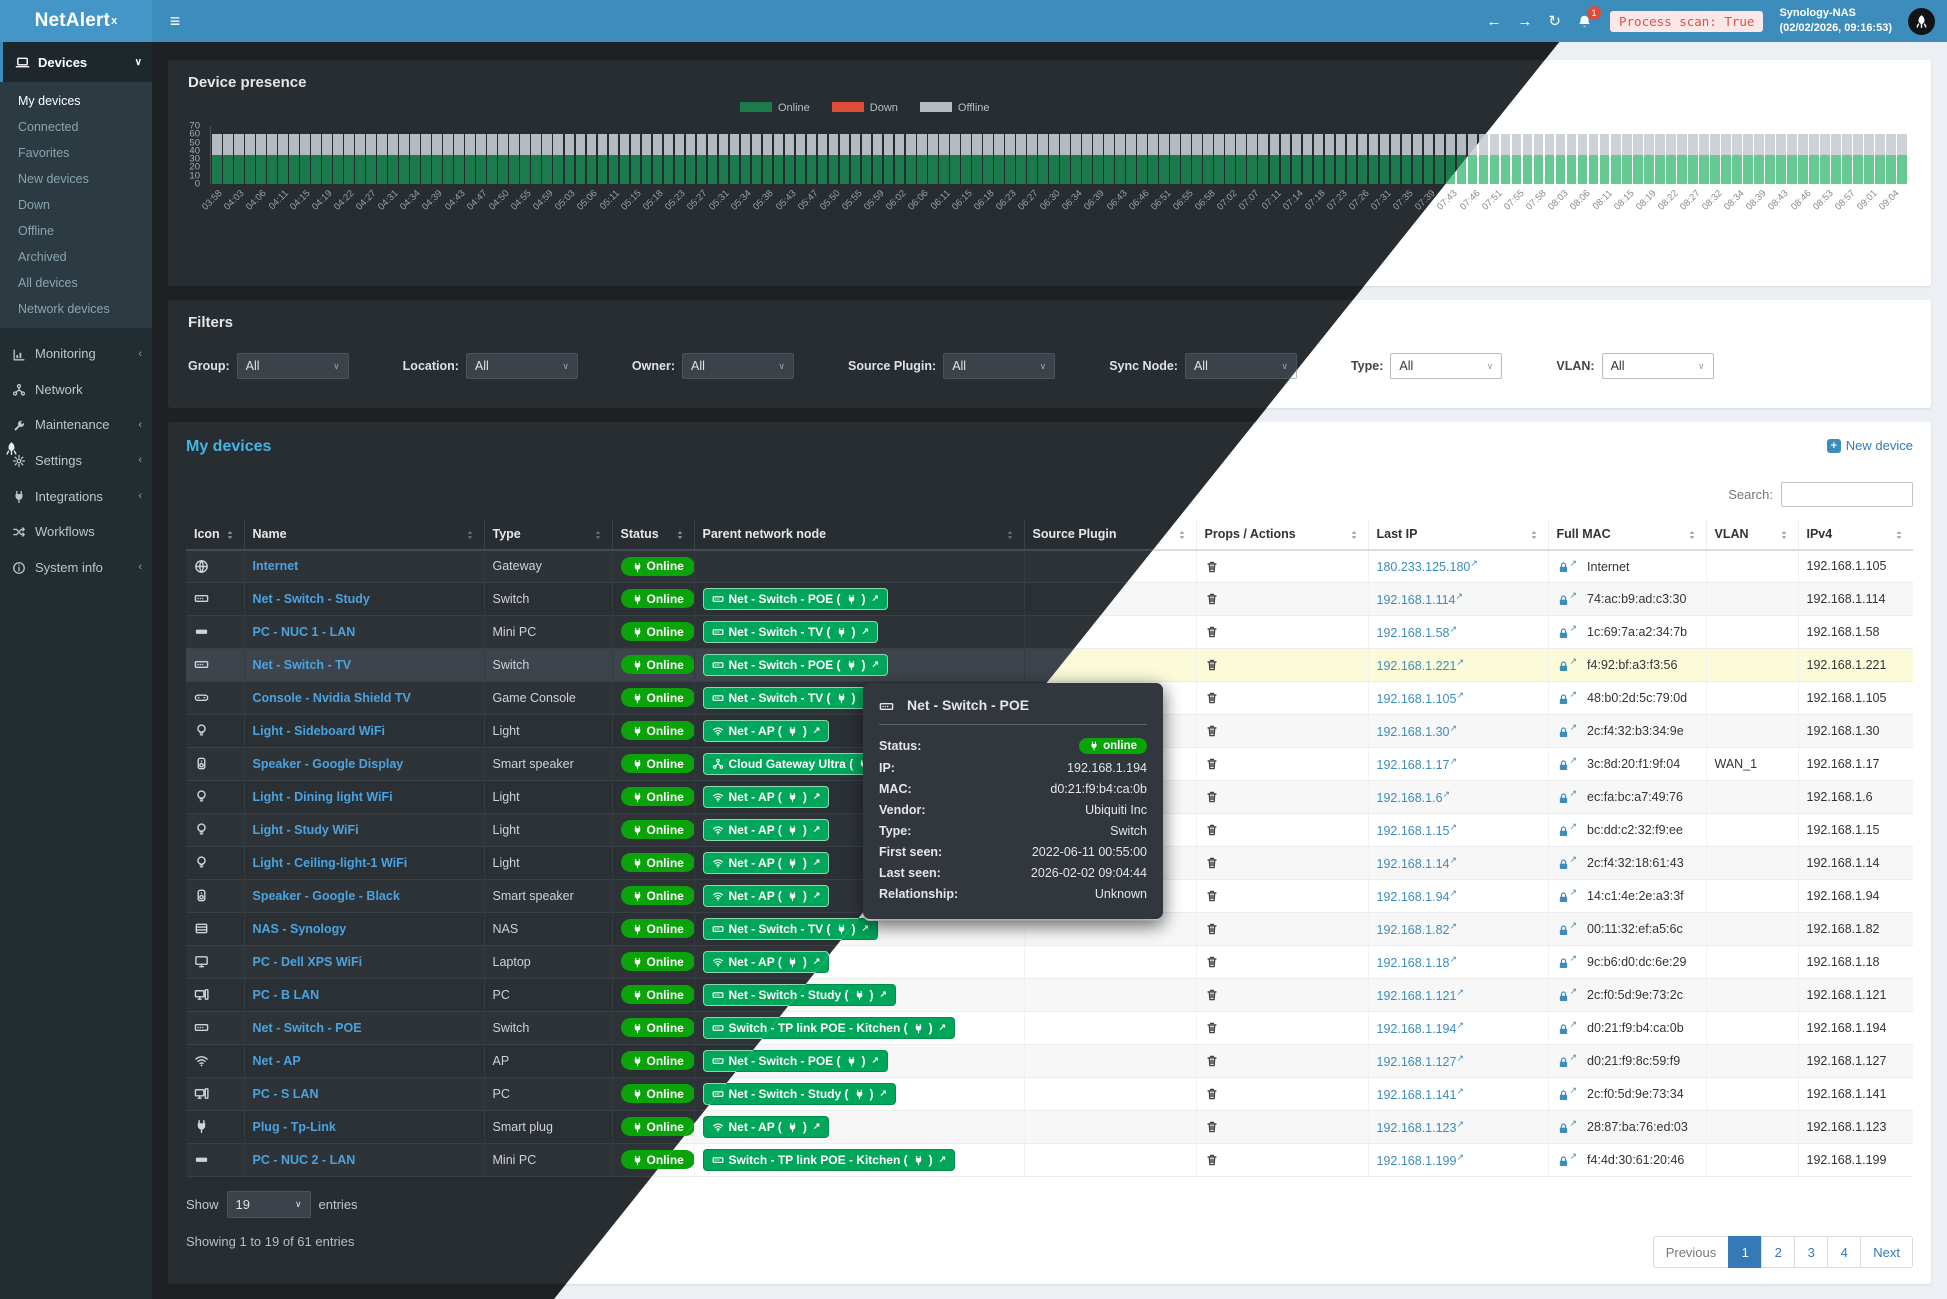  What do you see at coordinates (999, 366) in the screenshot?
I see `filter-select-source-plugin: All∨` at bounding box center [999, 366].